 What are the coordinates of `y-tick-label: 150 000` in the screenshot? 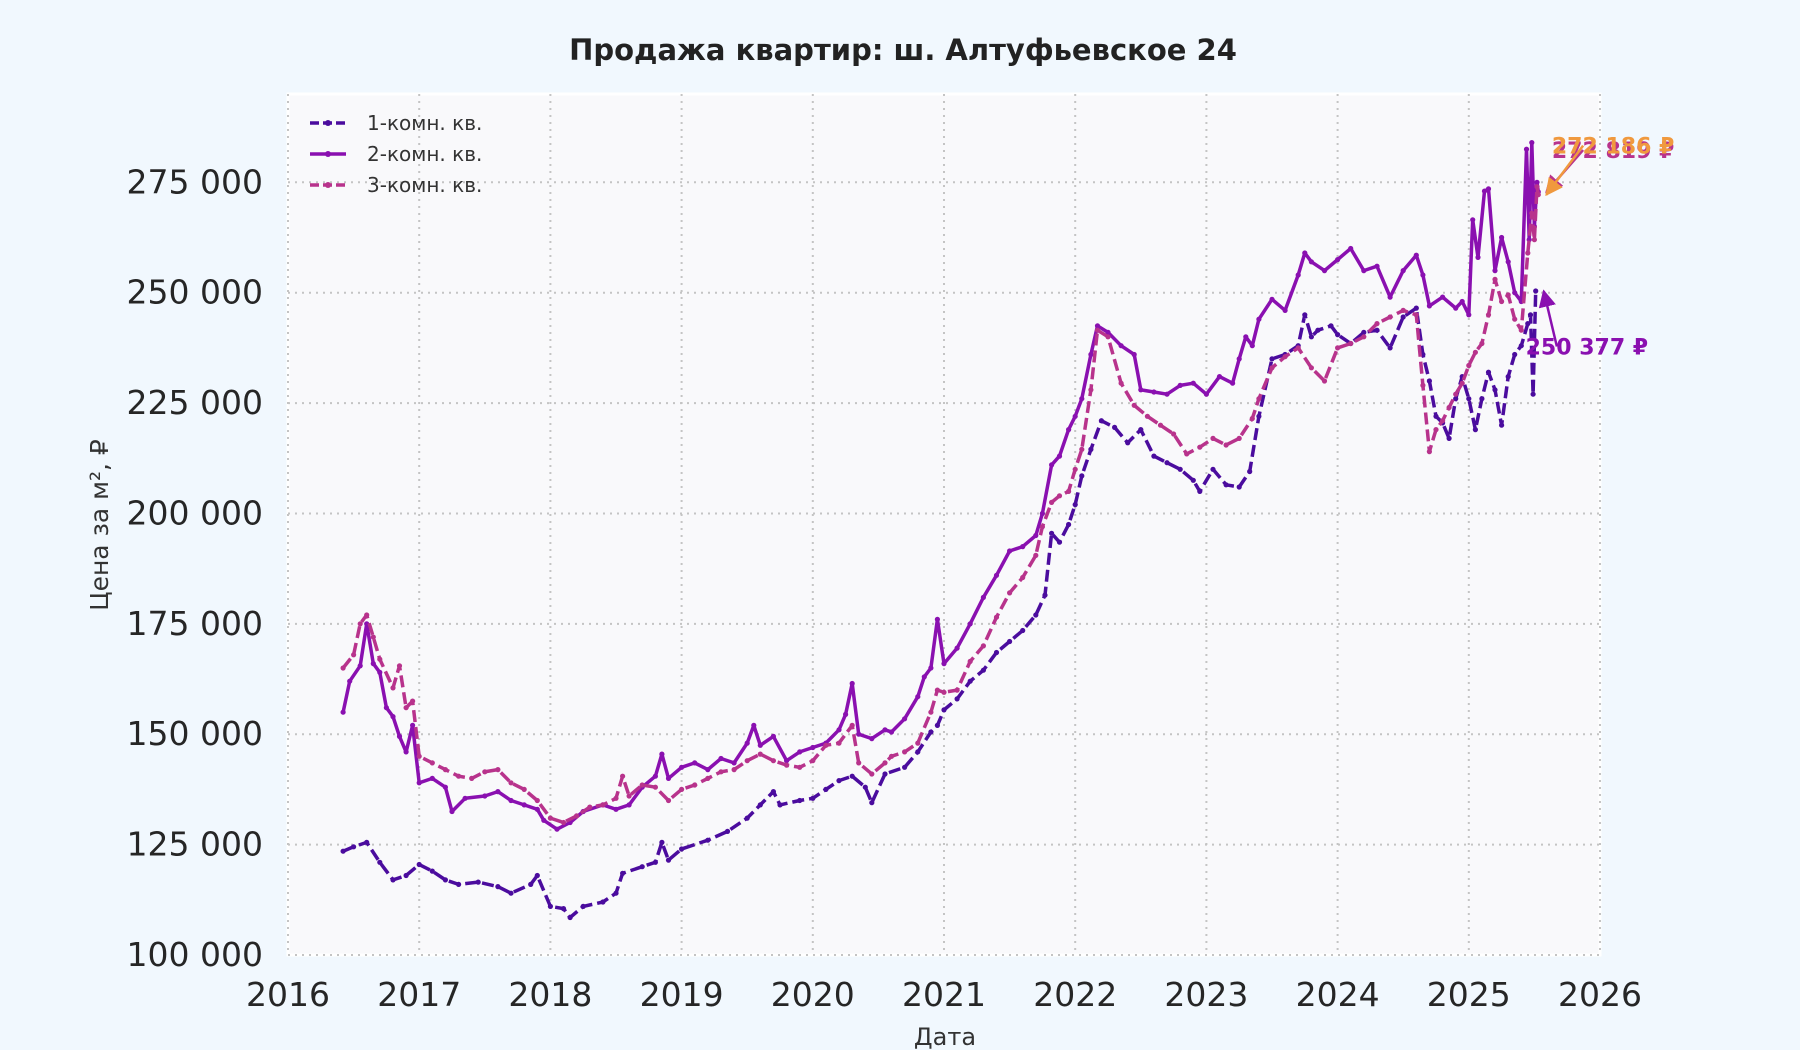 It's located at (195, 733).